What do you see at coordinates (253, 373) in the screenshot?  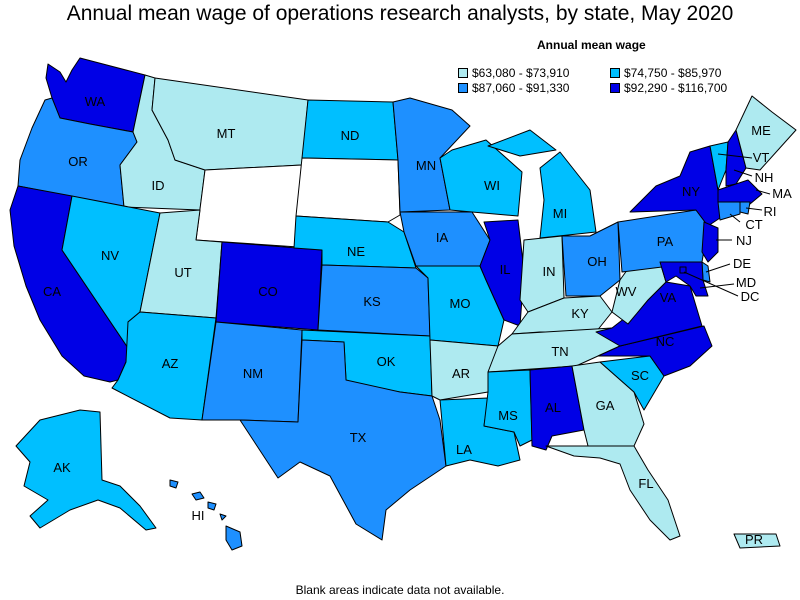 I see `label-NM: NM` at bounding box center [253, 373].